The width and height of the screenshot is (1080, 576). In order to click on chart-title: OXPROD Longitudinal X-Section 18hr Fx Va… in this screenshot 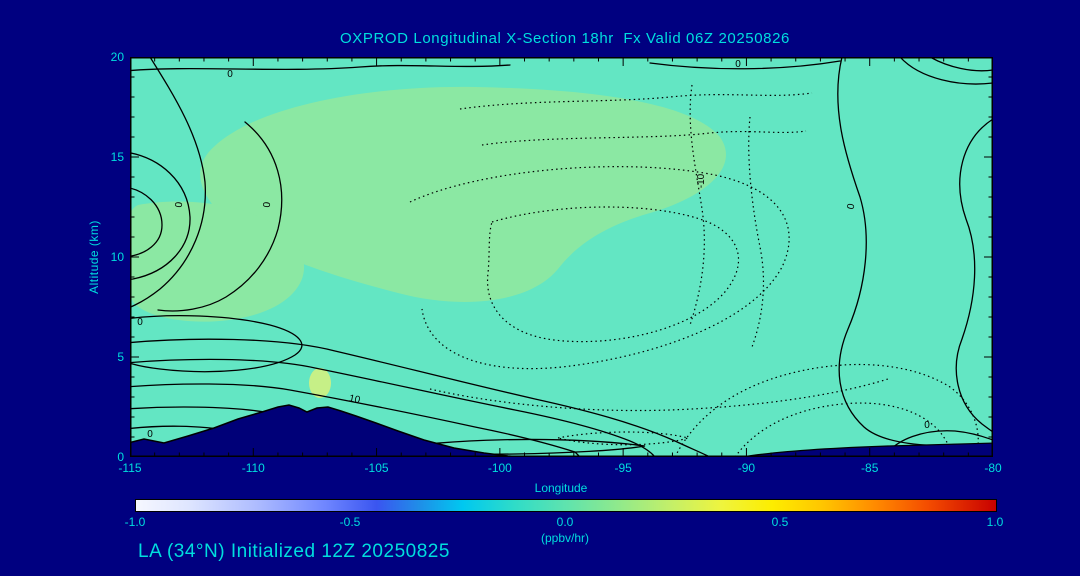, I will do `click(565, 38)`.